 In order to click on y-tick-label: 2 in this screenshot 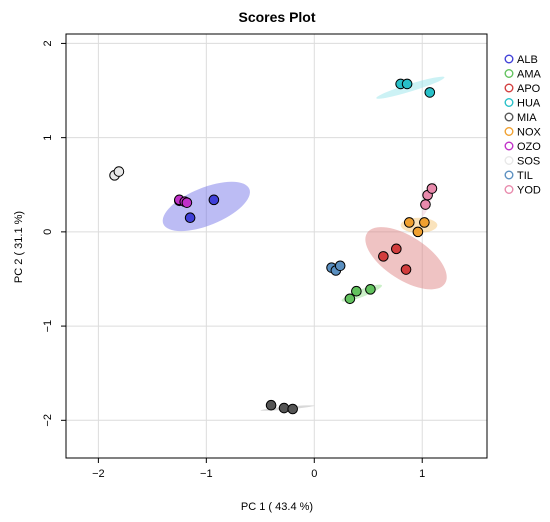, I will do `click(48, 43)`.